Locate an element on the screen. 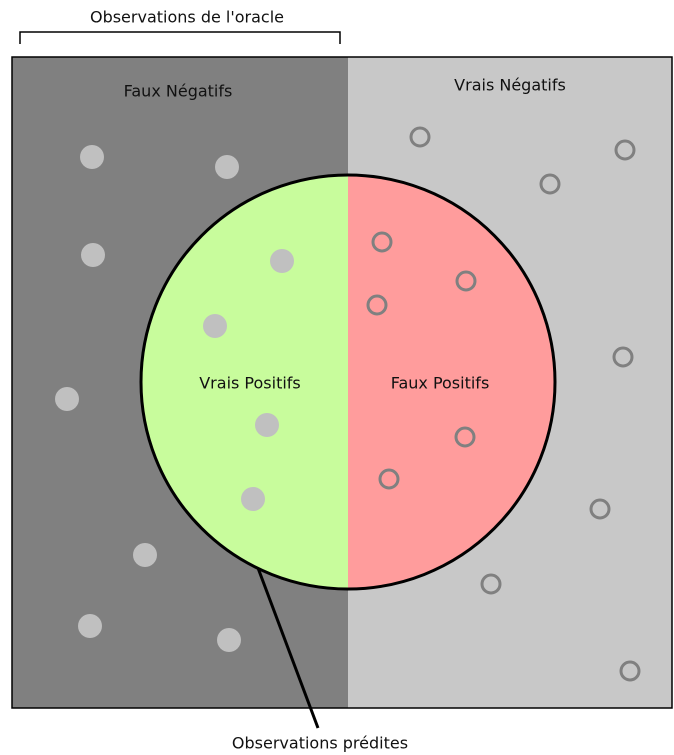 The height and width of the screenshot is (755, 674). region-label: Faux Négatifs is located at coordinates (178, 91).